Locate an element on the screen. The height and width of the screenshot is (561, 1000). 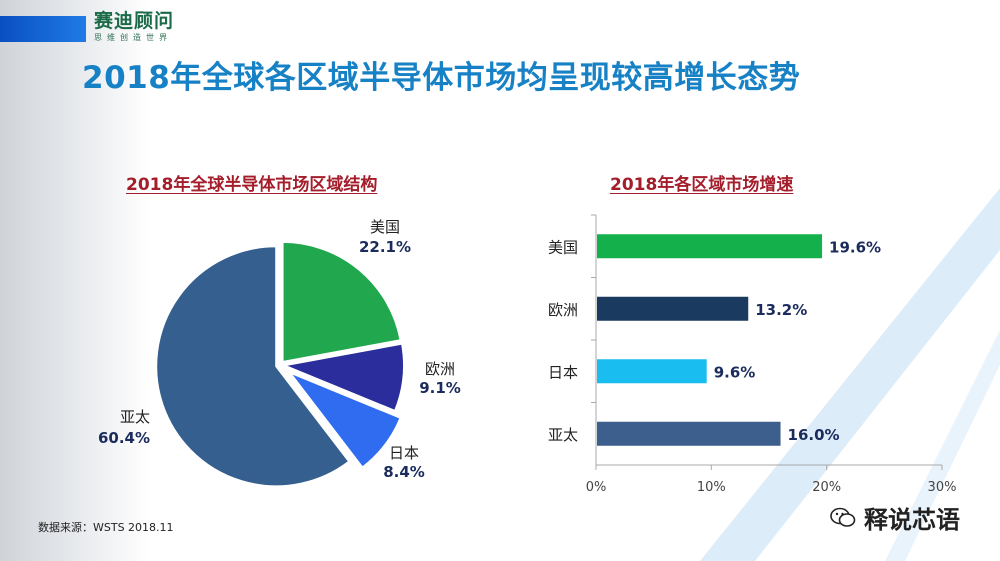
header-accent-bar is located at coordinates (43, 29).